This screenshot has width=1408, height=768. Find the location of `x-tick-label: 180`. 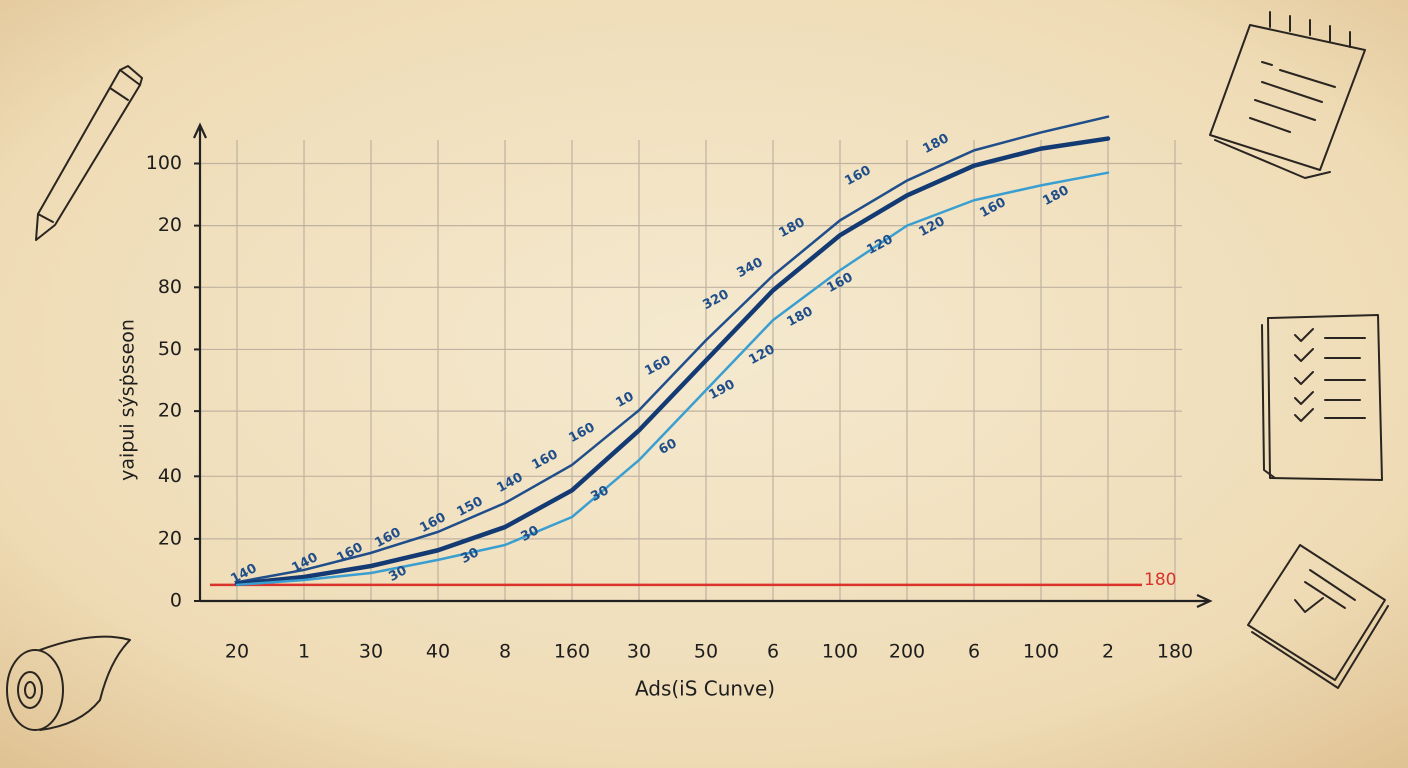

x-tick-label: 180 is located at coordinates (1175, 652).